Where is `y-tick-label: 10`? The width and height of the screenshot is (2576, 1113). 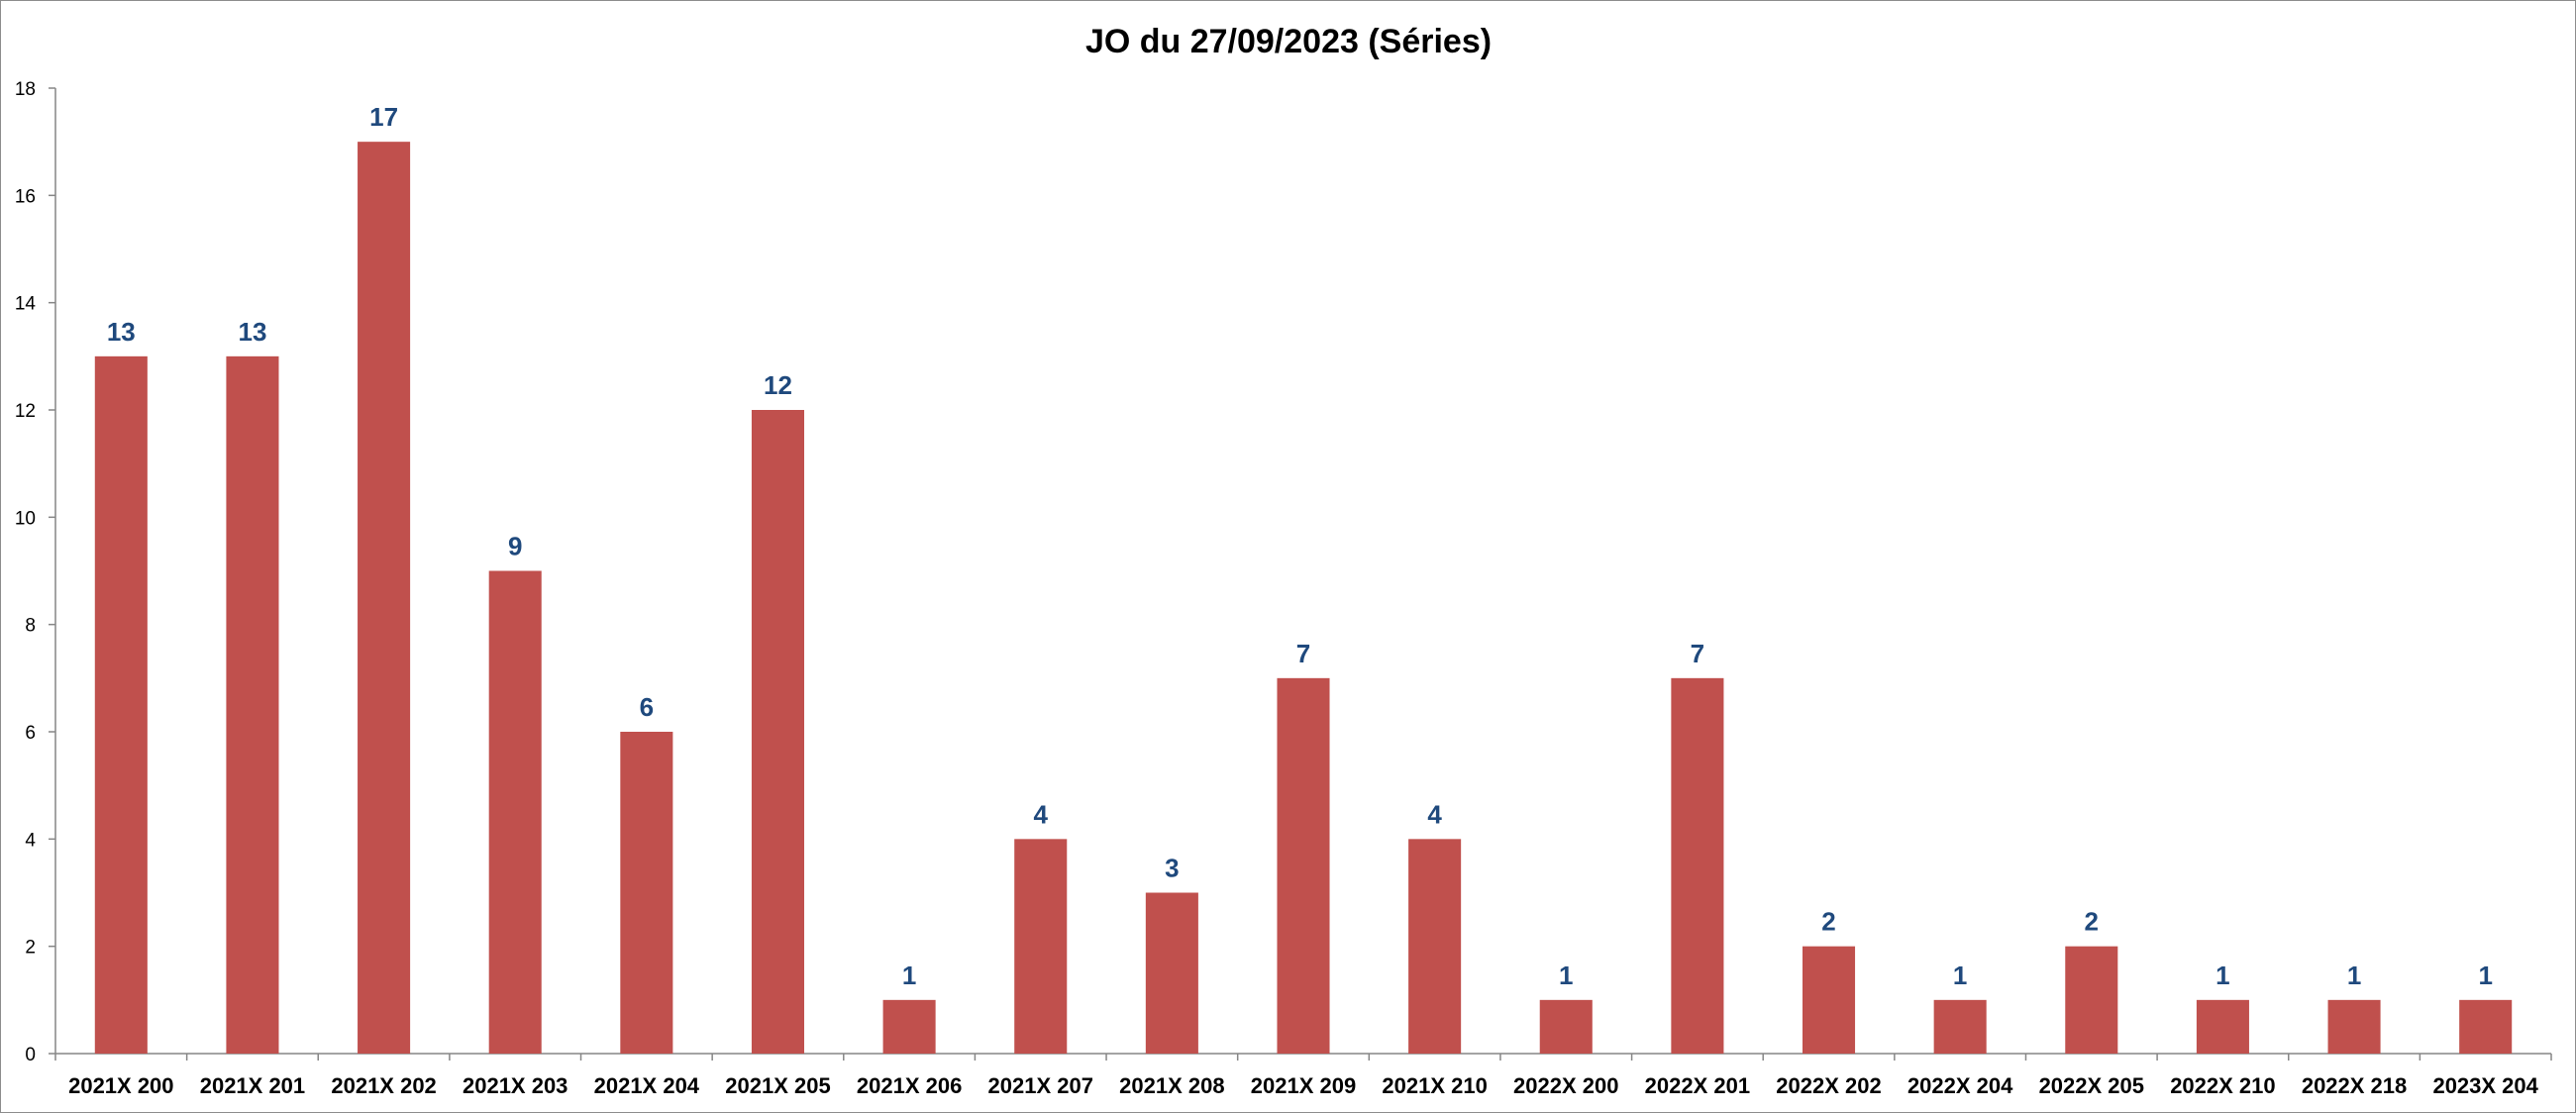 y-tick-label: 10 is located at coordinates (25, 518).